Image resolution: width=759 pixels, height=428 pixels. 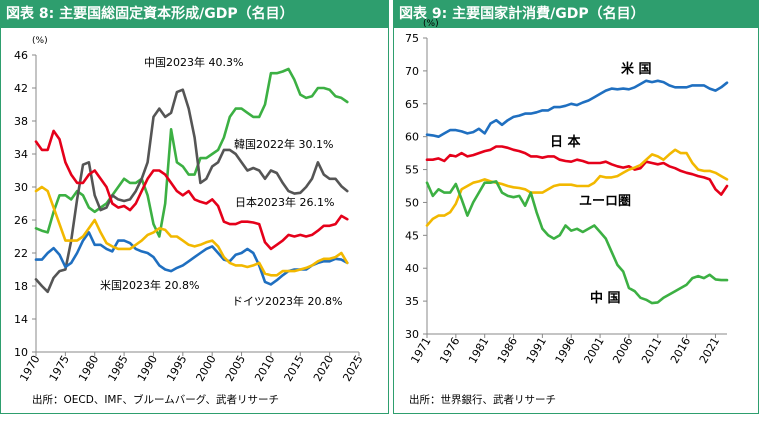 I want to click on x-tick-label: 2005, so click(x=235, y=368).